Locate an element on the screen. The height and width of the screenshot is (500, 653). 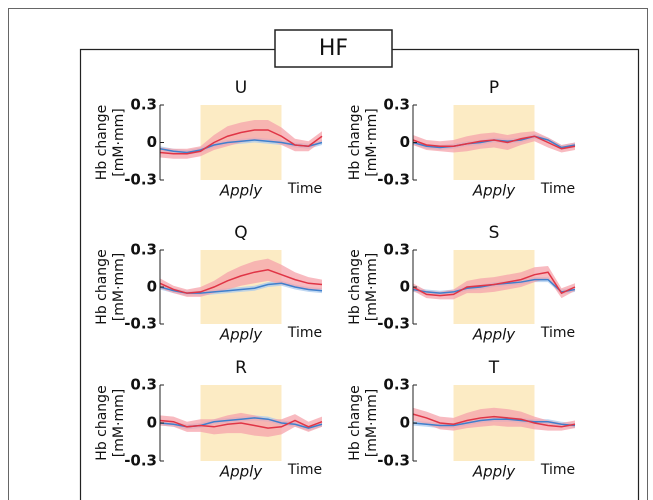
panel-title: R is located at coordinates (241, 368).